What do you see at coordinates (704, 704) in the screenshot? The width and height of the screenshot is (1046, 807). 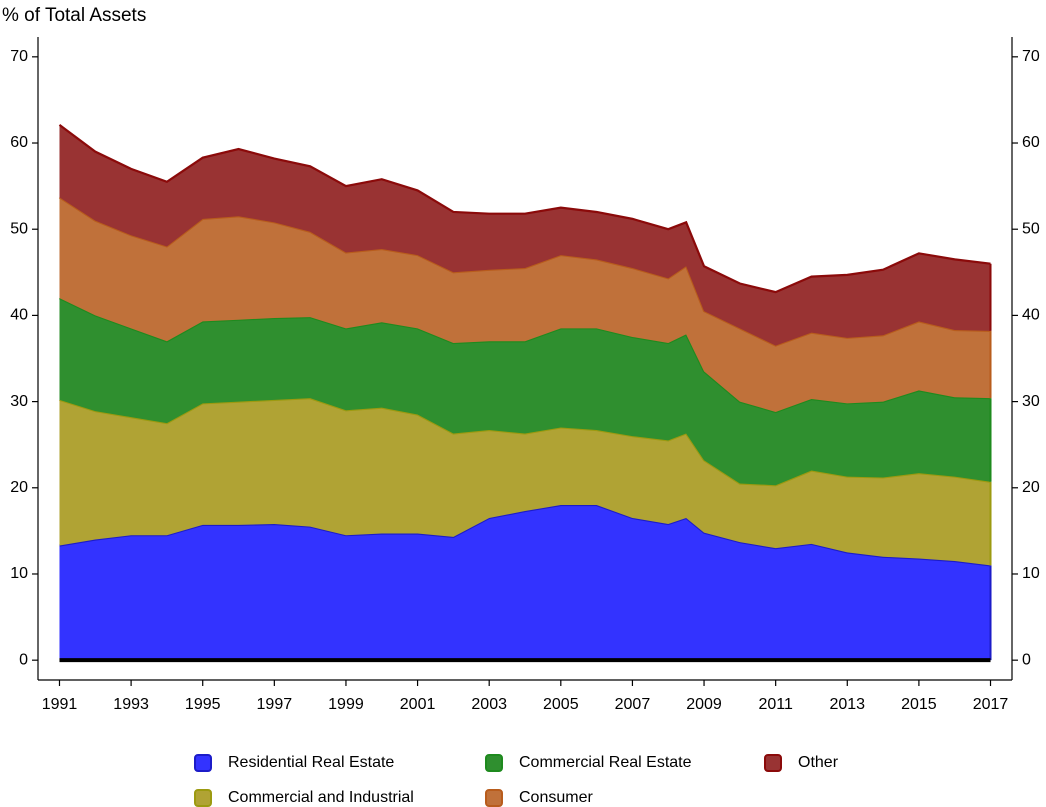 I see `x-tick-label: 2009` at bounding box center [704, 704].